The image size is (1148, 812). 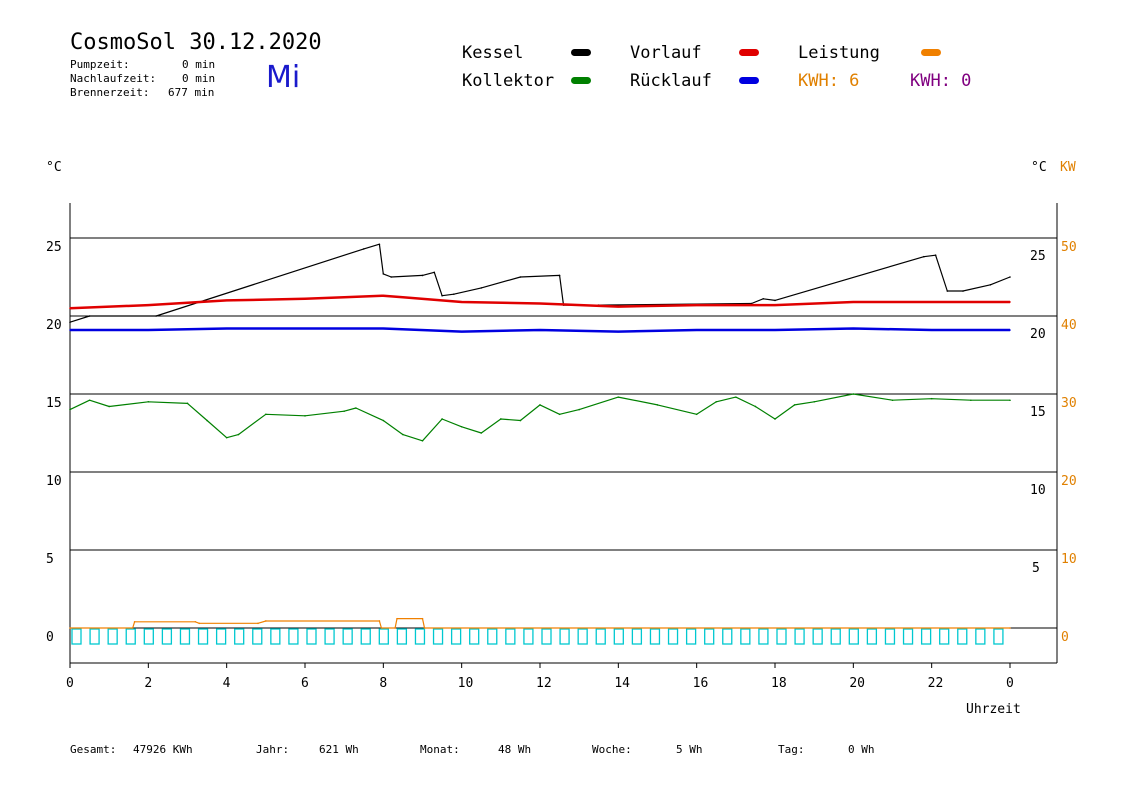 What do you see at coordinates (829, 81) in the screenshot?
I see `legend-kwh-total: KWH: 6` at bounding box center [829, 81].